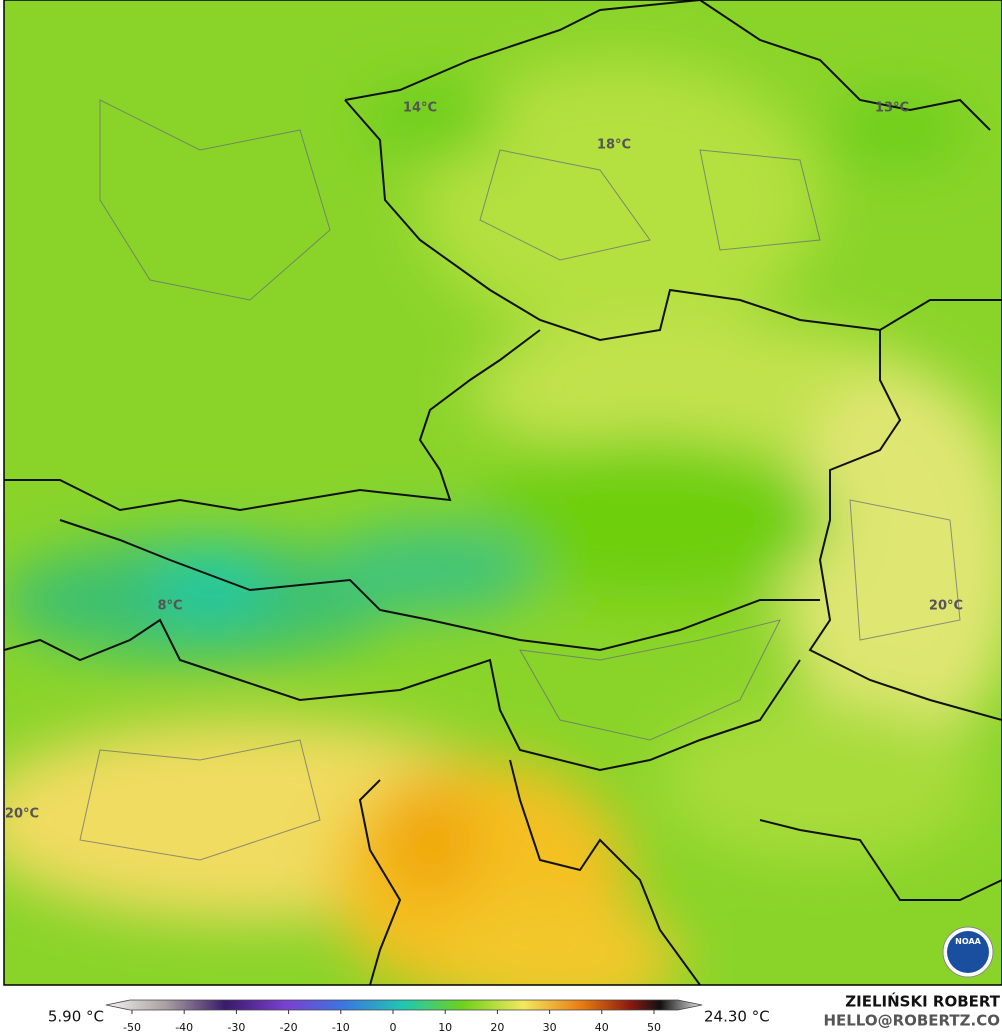 The height and width of the screenshot is (1035, 1002). Describe the element at coordinates (393, 1027) in the screenshot. I see `colorbar-tick-label: 0` at that location.